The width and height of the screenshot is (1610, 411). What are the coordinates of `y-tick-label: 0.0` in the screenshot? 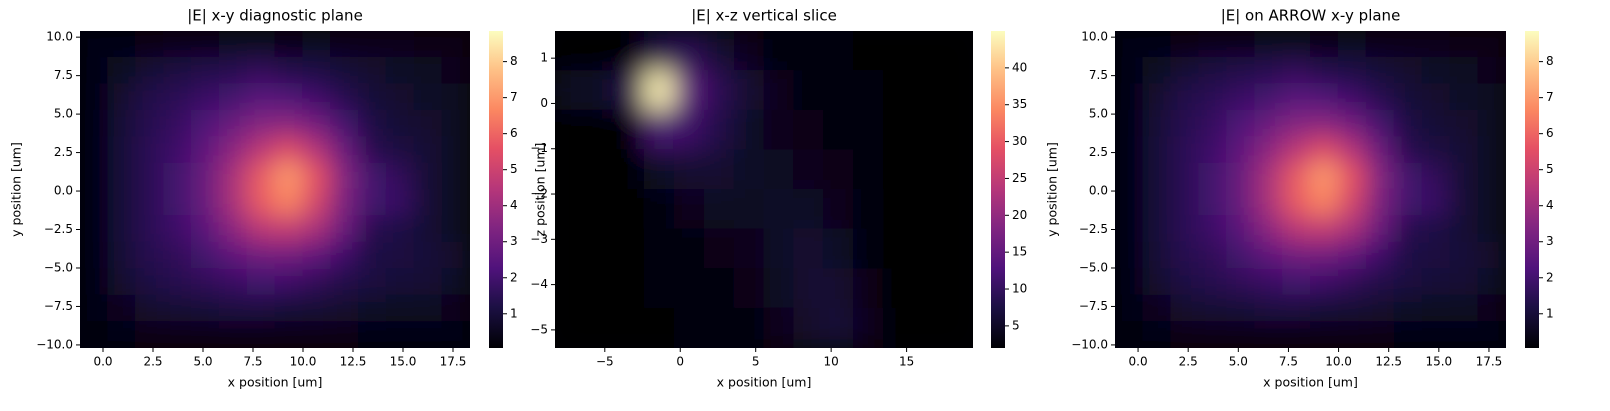 It's located at (63, 191).